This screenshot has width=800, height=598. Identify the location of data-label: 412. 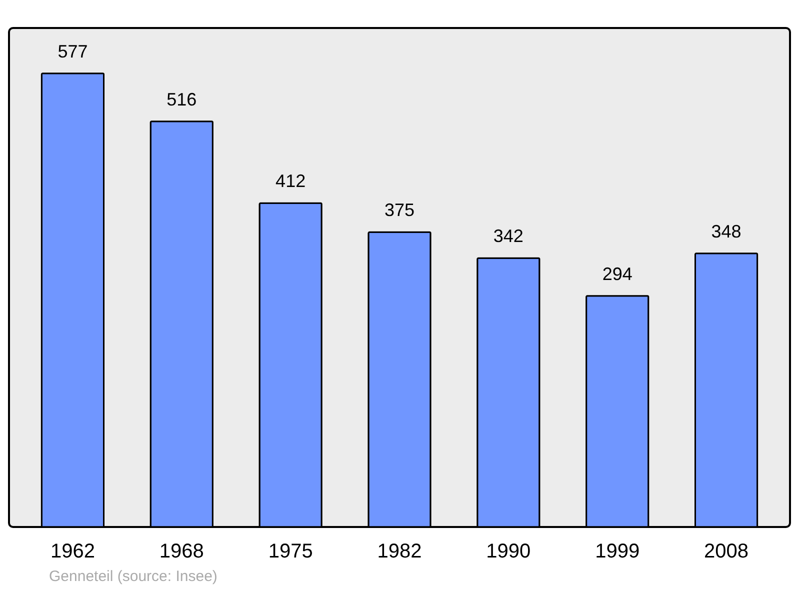
(291, 181).